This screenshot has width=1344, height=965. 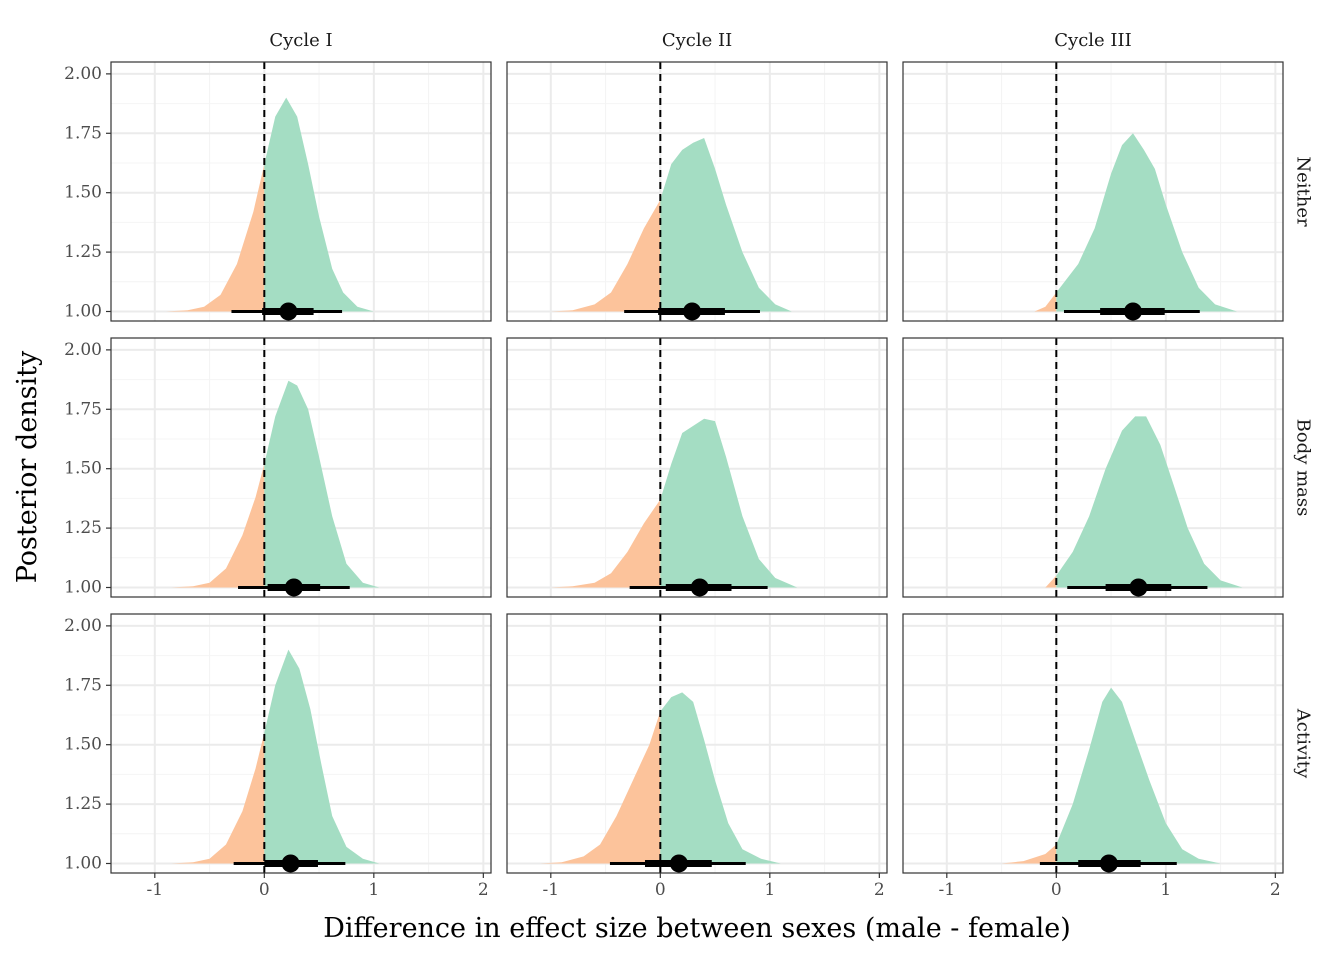 I want to click on column-strip-label: Cycle I, so click(x=300, y=40).